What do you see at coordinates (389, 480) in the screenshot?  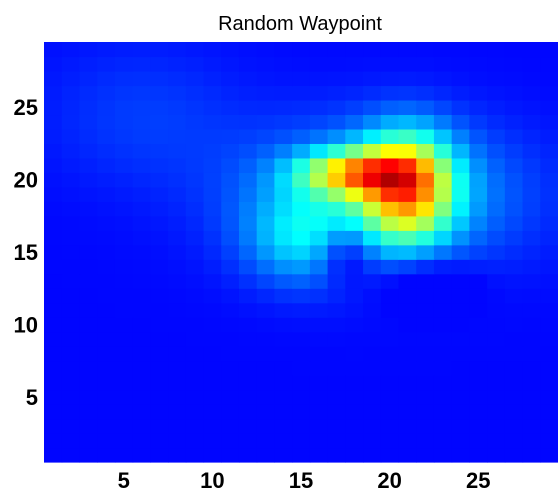 I see `x-tick-label: 20` at bounding box center [389, 480].